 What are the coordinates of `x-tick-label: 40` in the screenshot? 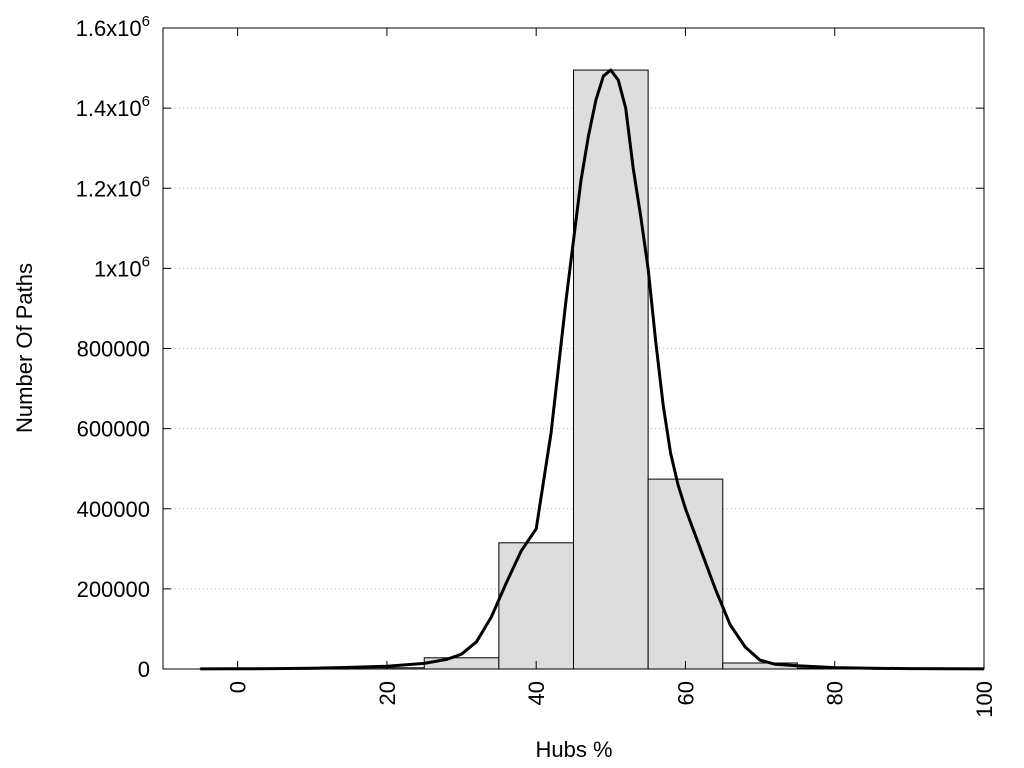 It's located at (536, 693).